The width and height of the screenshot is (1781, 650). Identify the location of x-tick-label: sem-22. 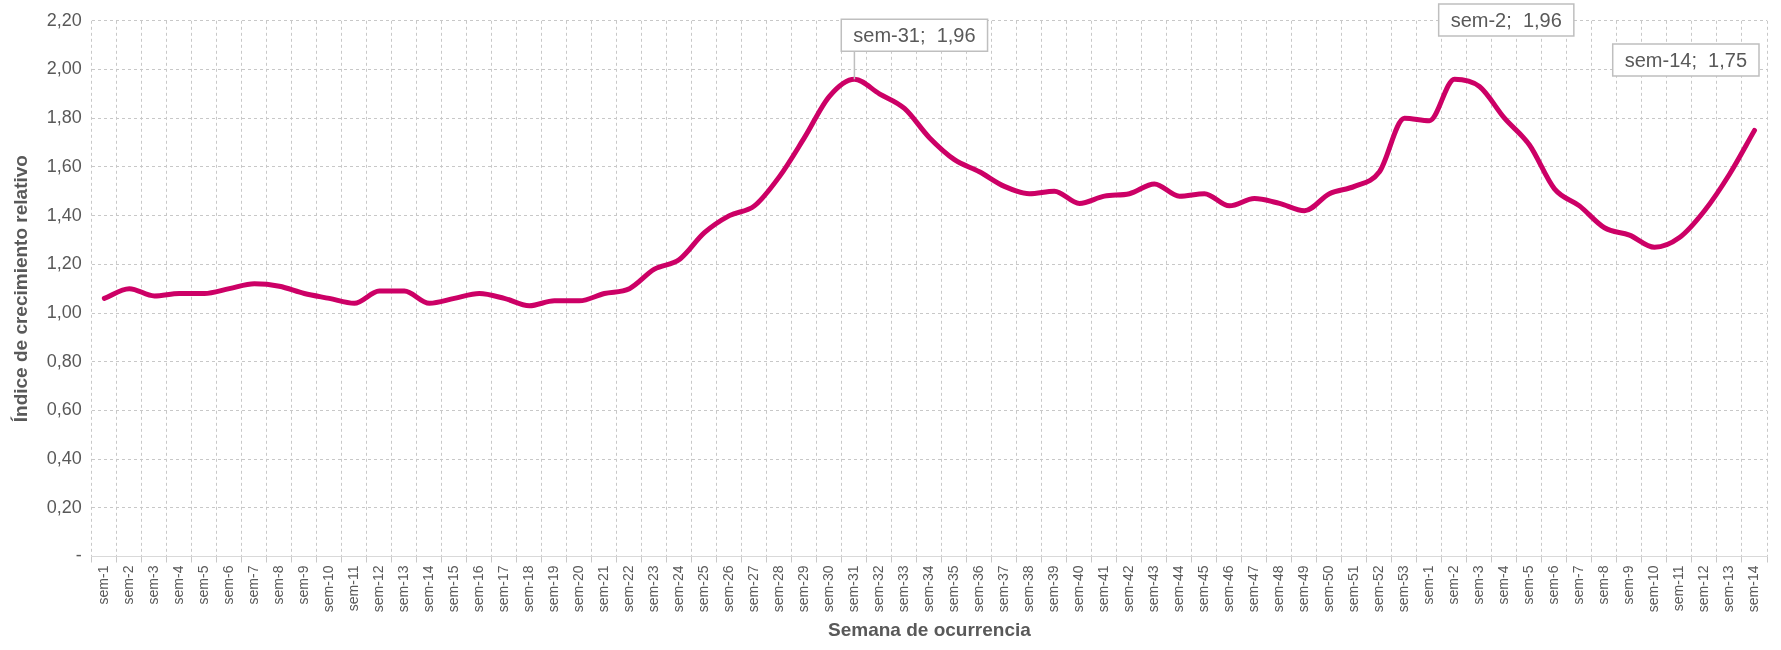
(628, 589).